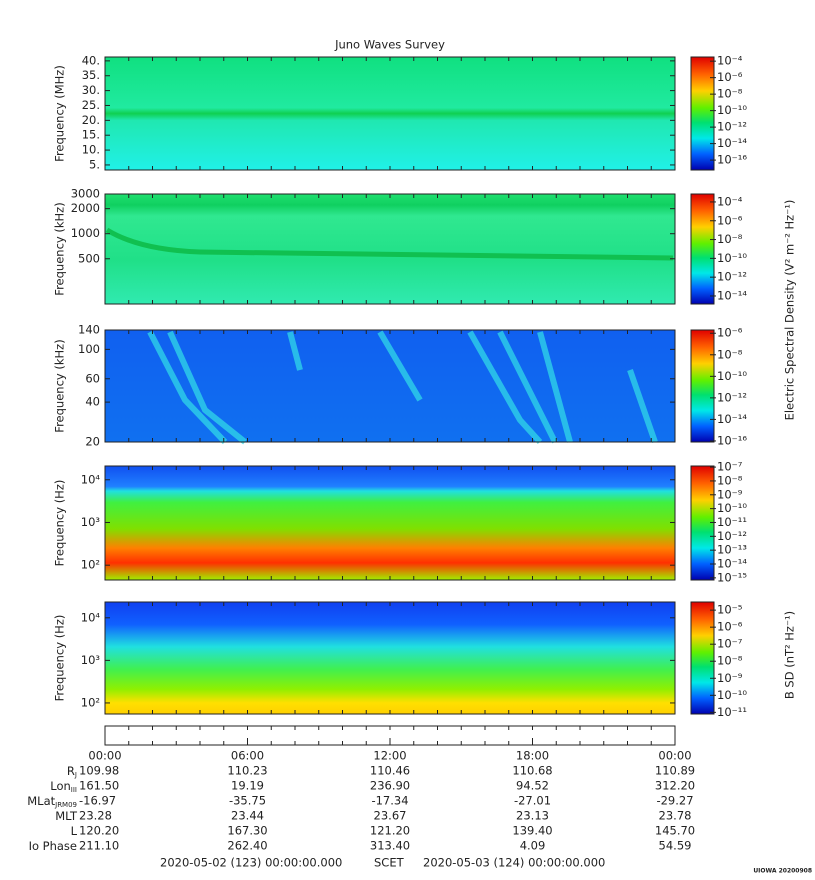 This screenshot has width=815, height=880. What do you see at coordinates (65, 805) in the screenshot?
I see `ephemeris-label-sub: JRM09` at bounding box center [65, 805].